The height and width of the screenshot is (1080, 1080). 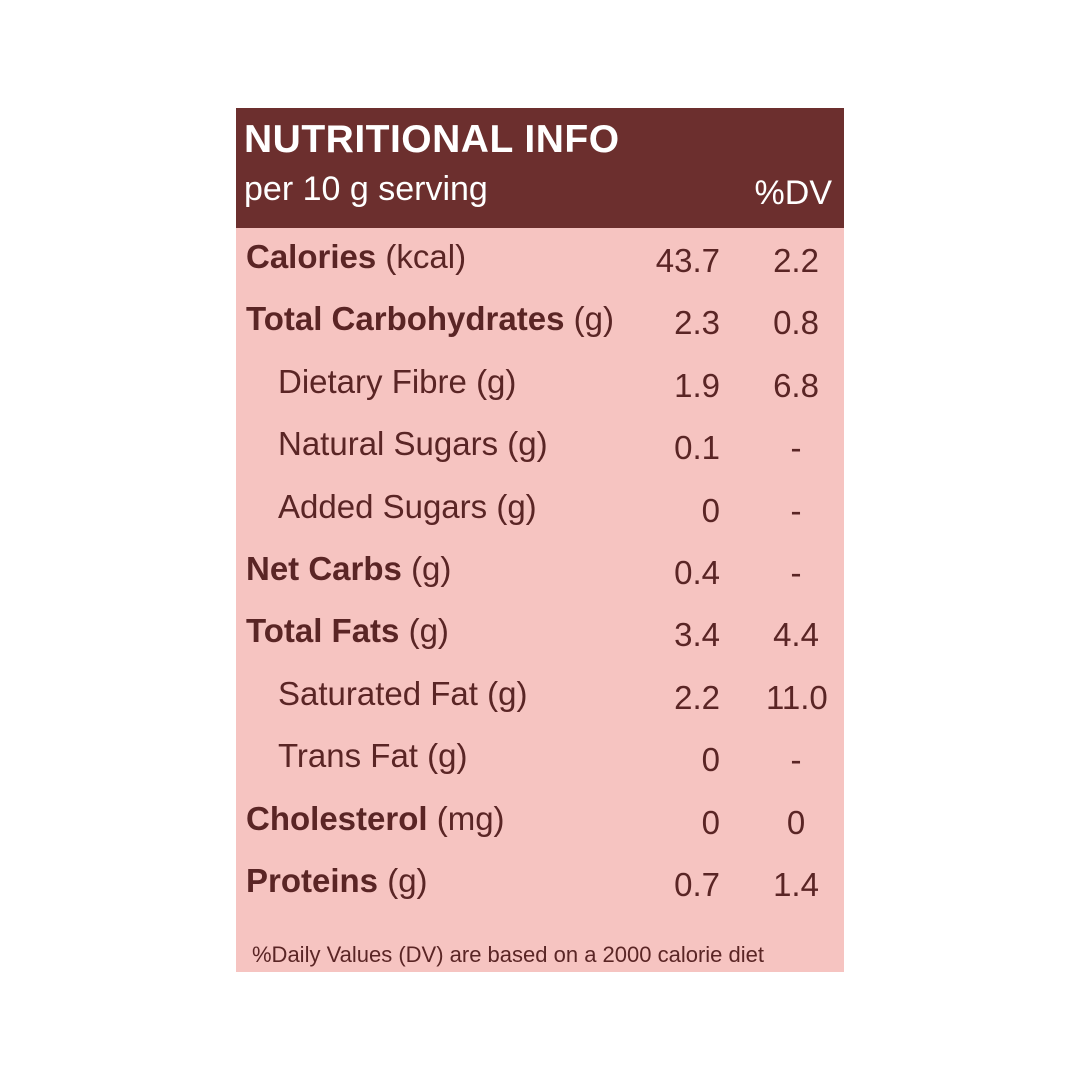 What do you see at coordinates (697, 448) in the screenshot?
I see `nutrient-amount: 0.1` at bounding box center [697, 448].